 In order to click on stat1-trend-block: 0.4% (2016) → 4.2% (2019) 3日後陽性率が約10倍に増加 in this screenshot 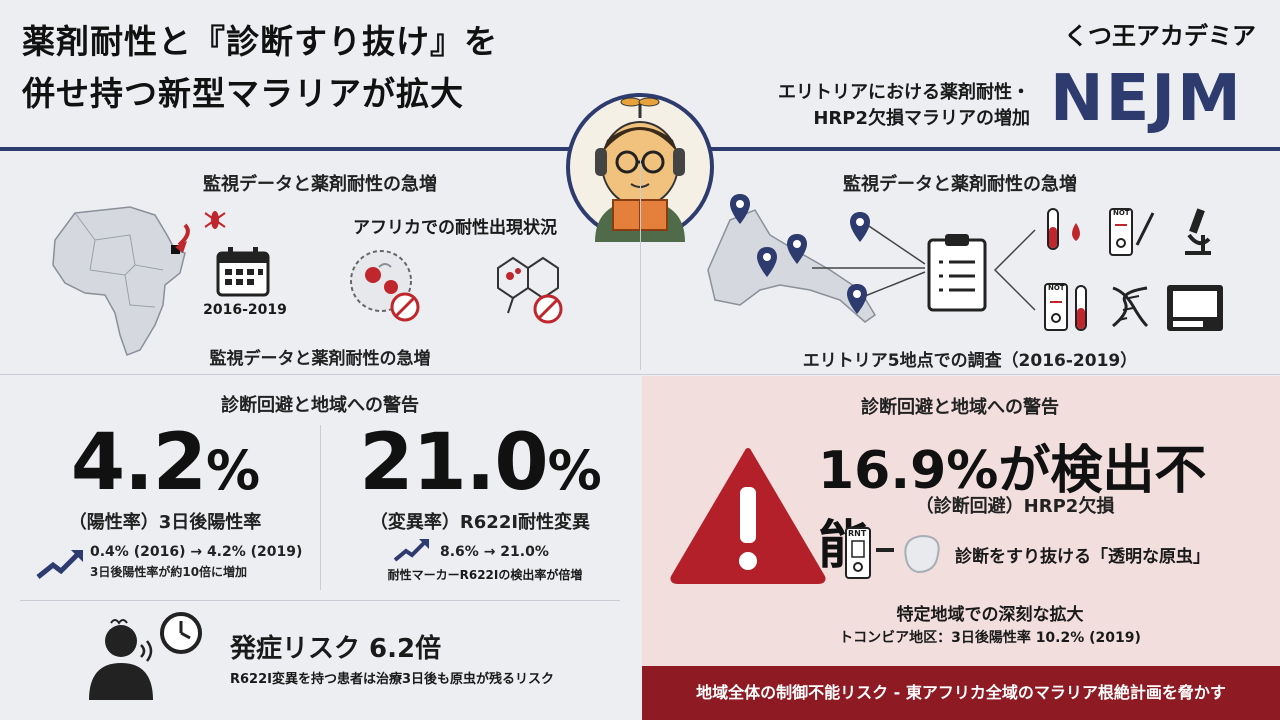, I will do `click(205, 562)`.